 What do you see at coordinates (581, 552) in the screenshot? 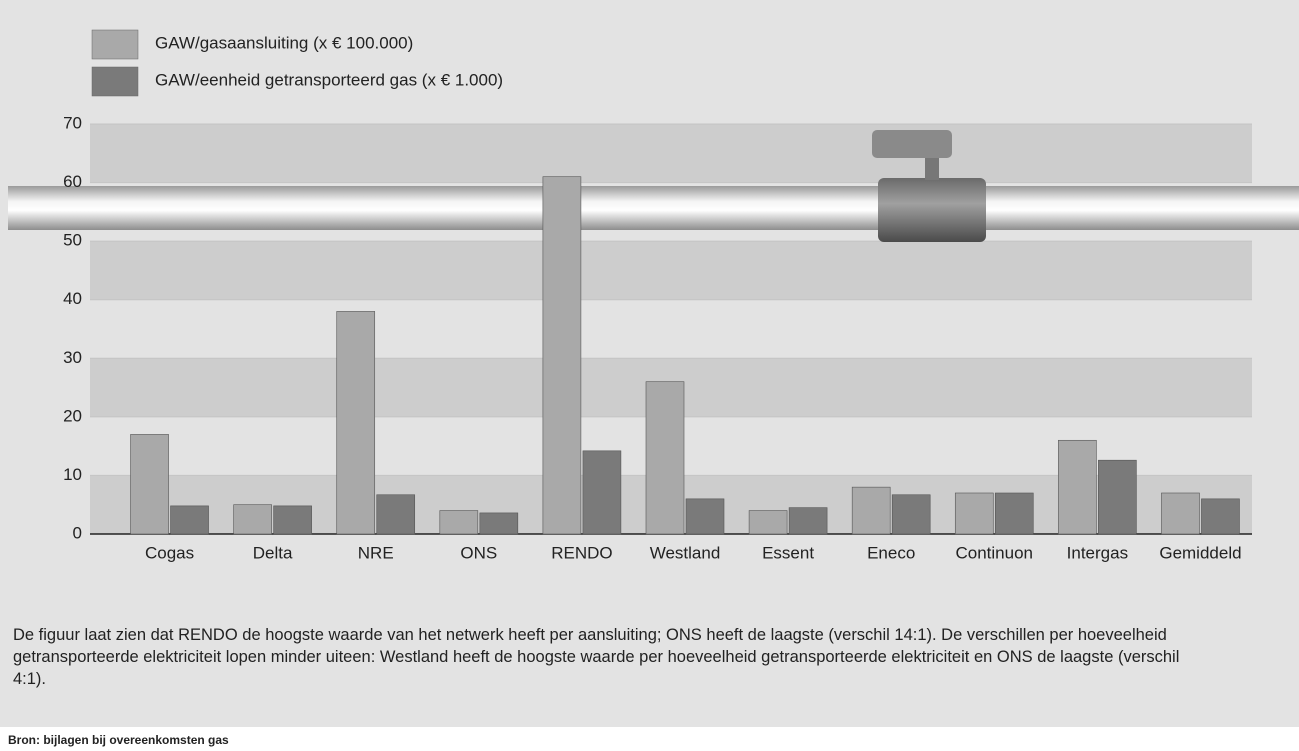
I see `x-tick-label: RENDO` at bounding box center [581, 552].